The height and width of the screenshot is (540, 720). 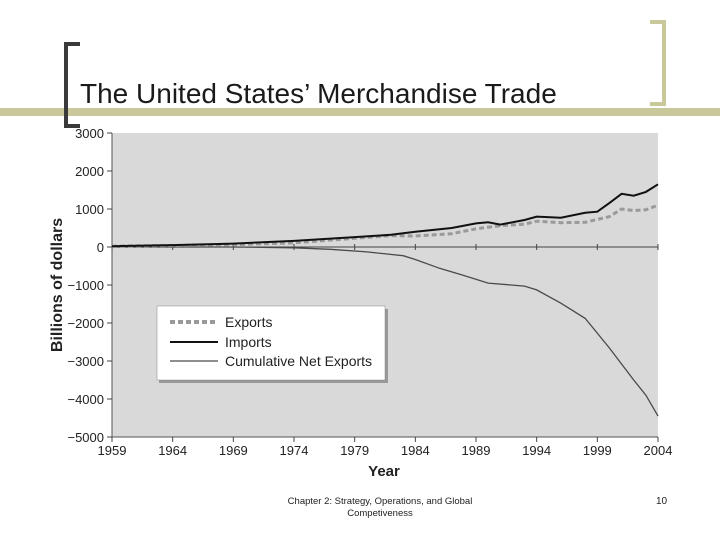 What do you see at coordinates (662, 501) in the screenshot?
I see `page-number: 10` at bounding box center [662, 501].